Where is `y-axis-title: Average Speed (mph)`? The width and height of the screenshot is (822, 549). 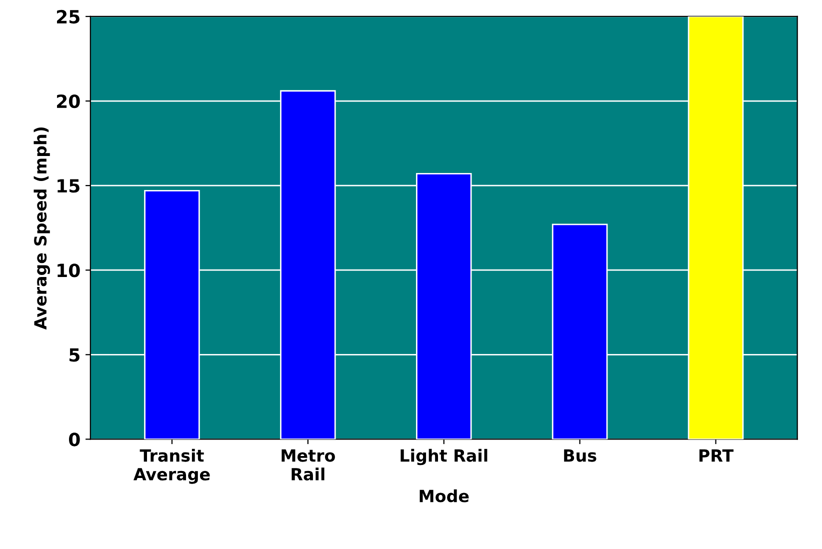
y-axis-title: Average Speed (mph) is located at coordinates (42, 228).